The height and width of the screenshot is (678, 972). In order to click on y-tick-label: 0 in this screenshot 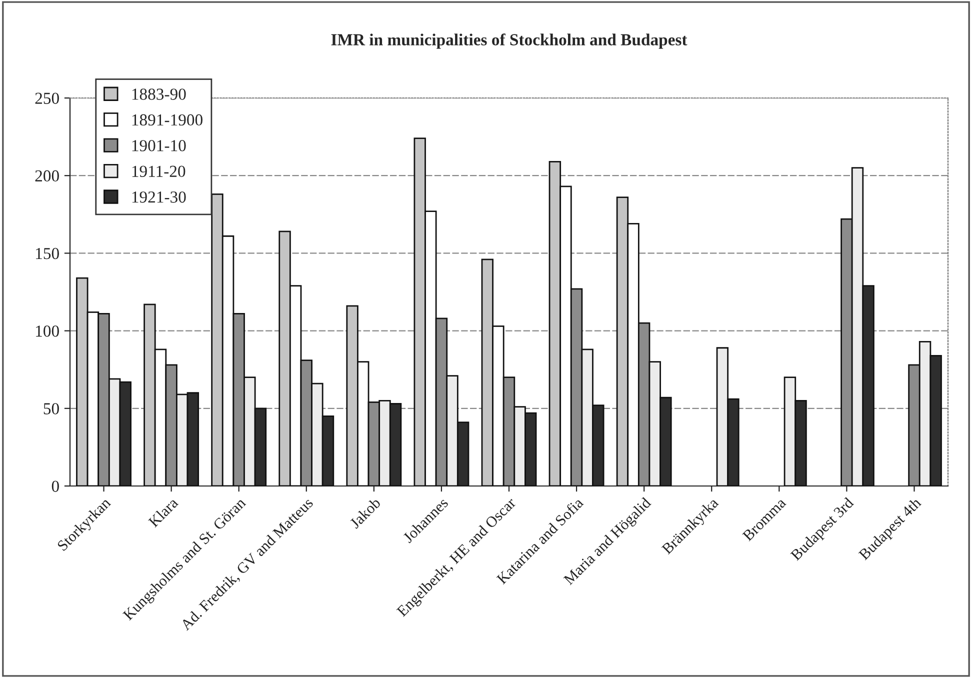, I will do `click(55, 486)`.